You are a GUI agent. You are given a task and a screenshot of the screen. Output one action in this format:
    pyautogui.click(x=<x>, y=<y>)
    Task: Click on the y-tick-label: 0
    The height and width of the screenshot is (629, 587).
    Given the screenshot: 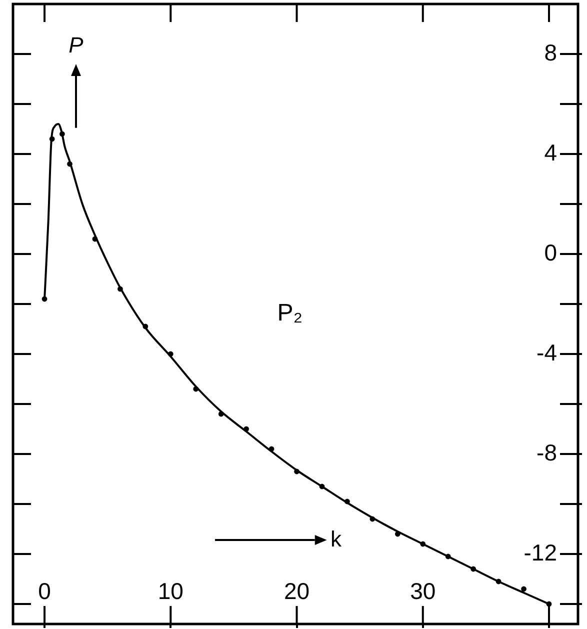 What is the action you would take?
    pyautogui.click(x=550, y=252)
    